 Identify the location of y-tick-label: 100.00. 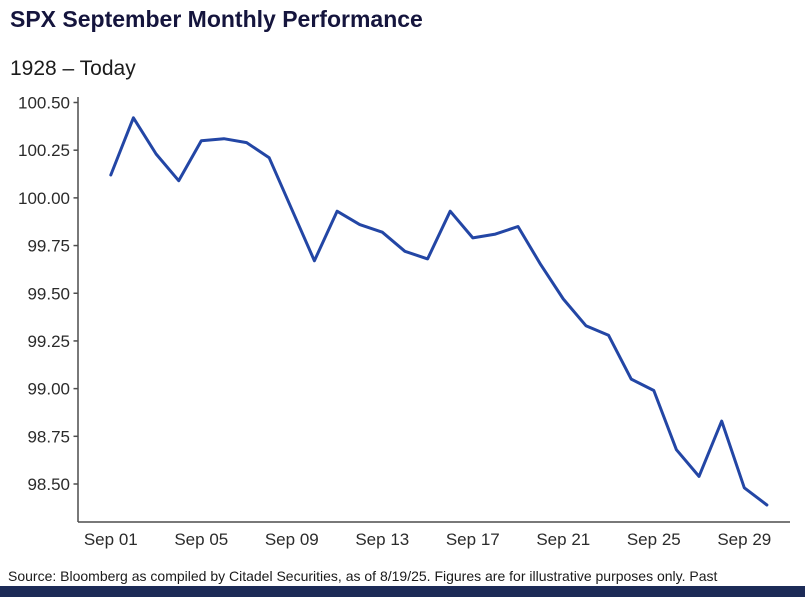
(44, 198).